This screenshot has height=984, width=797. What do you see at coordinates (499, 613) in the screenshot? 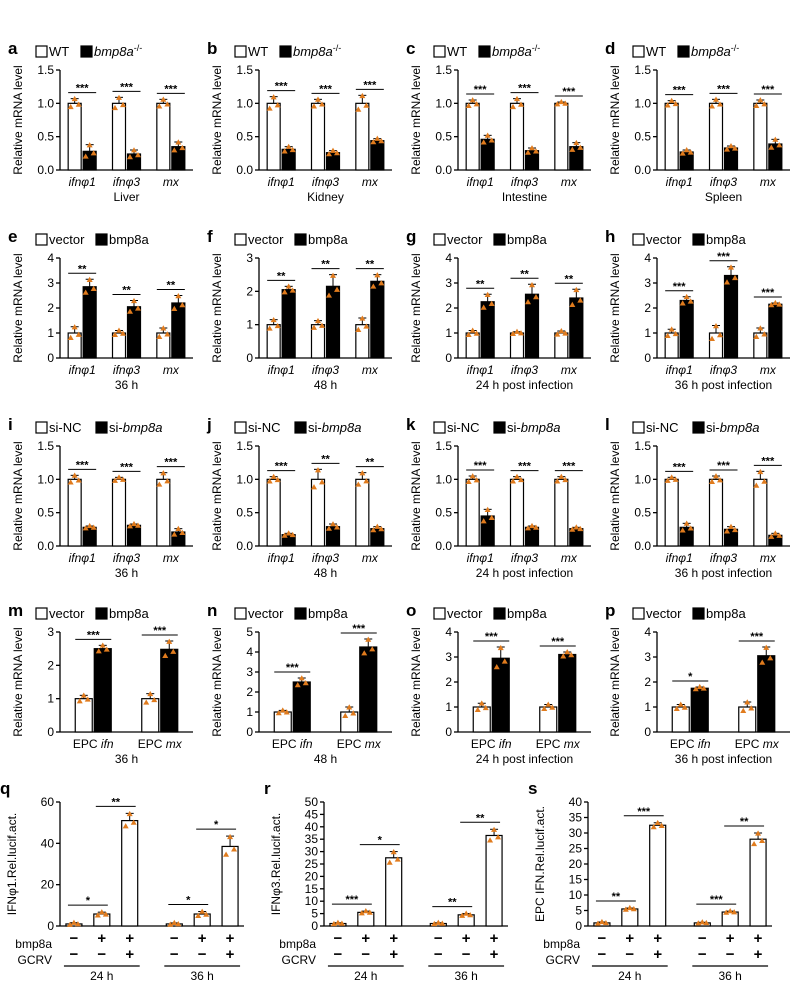
I see `legend-swatch-filled` at bounding box center [499, 613].